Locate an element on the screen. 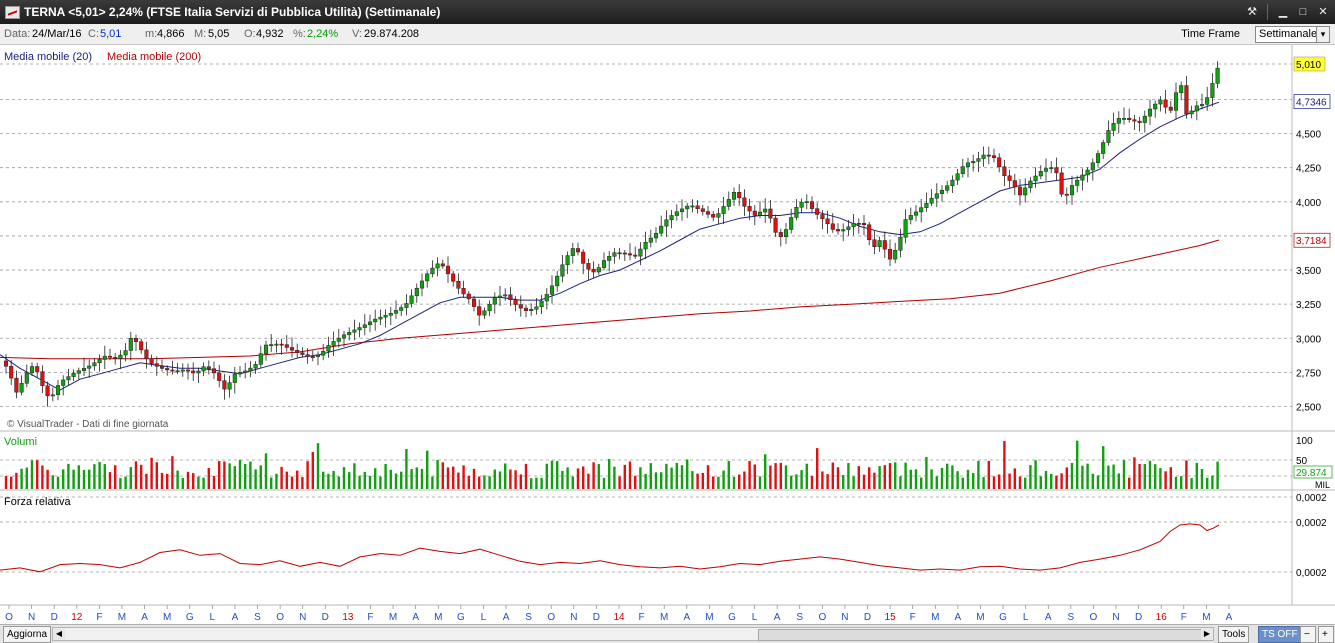 Image resolution: width=1335 pixels, height=643 pixels. maximize-icon: □ is located at coordinates (1303, 12).